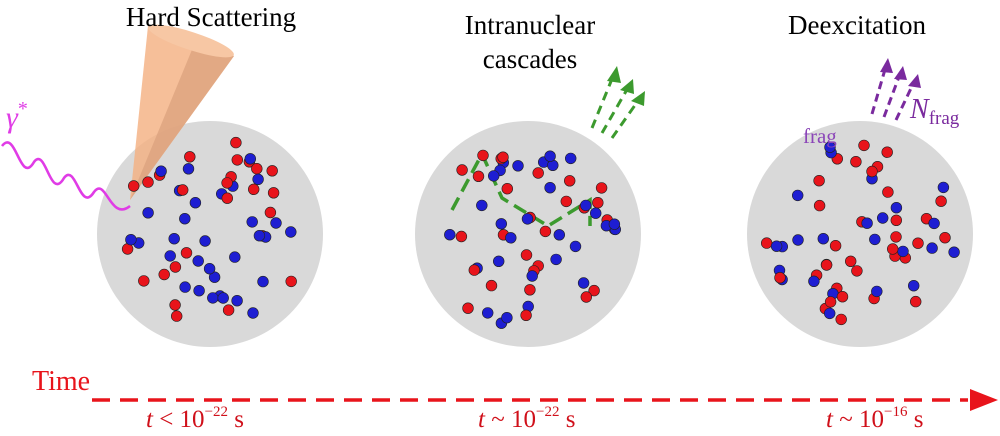 This screenshot has width=1000, height=436. Describe the element at coordinates (527, 418) in the screenshot. I see `time-tick-2: t ~ 10−22 s` at that location.